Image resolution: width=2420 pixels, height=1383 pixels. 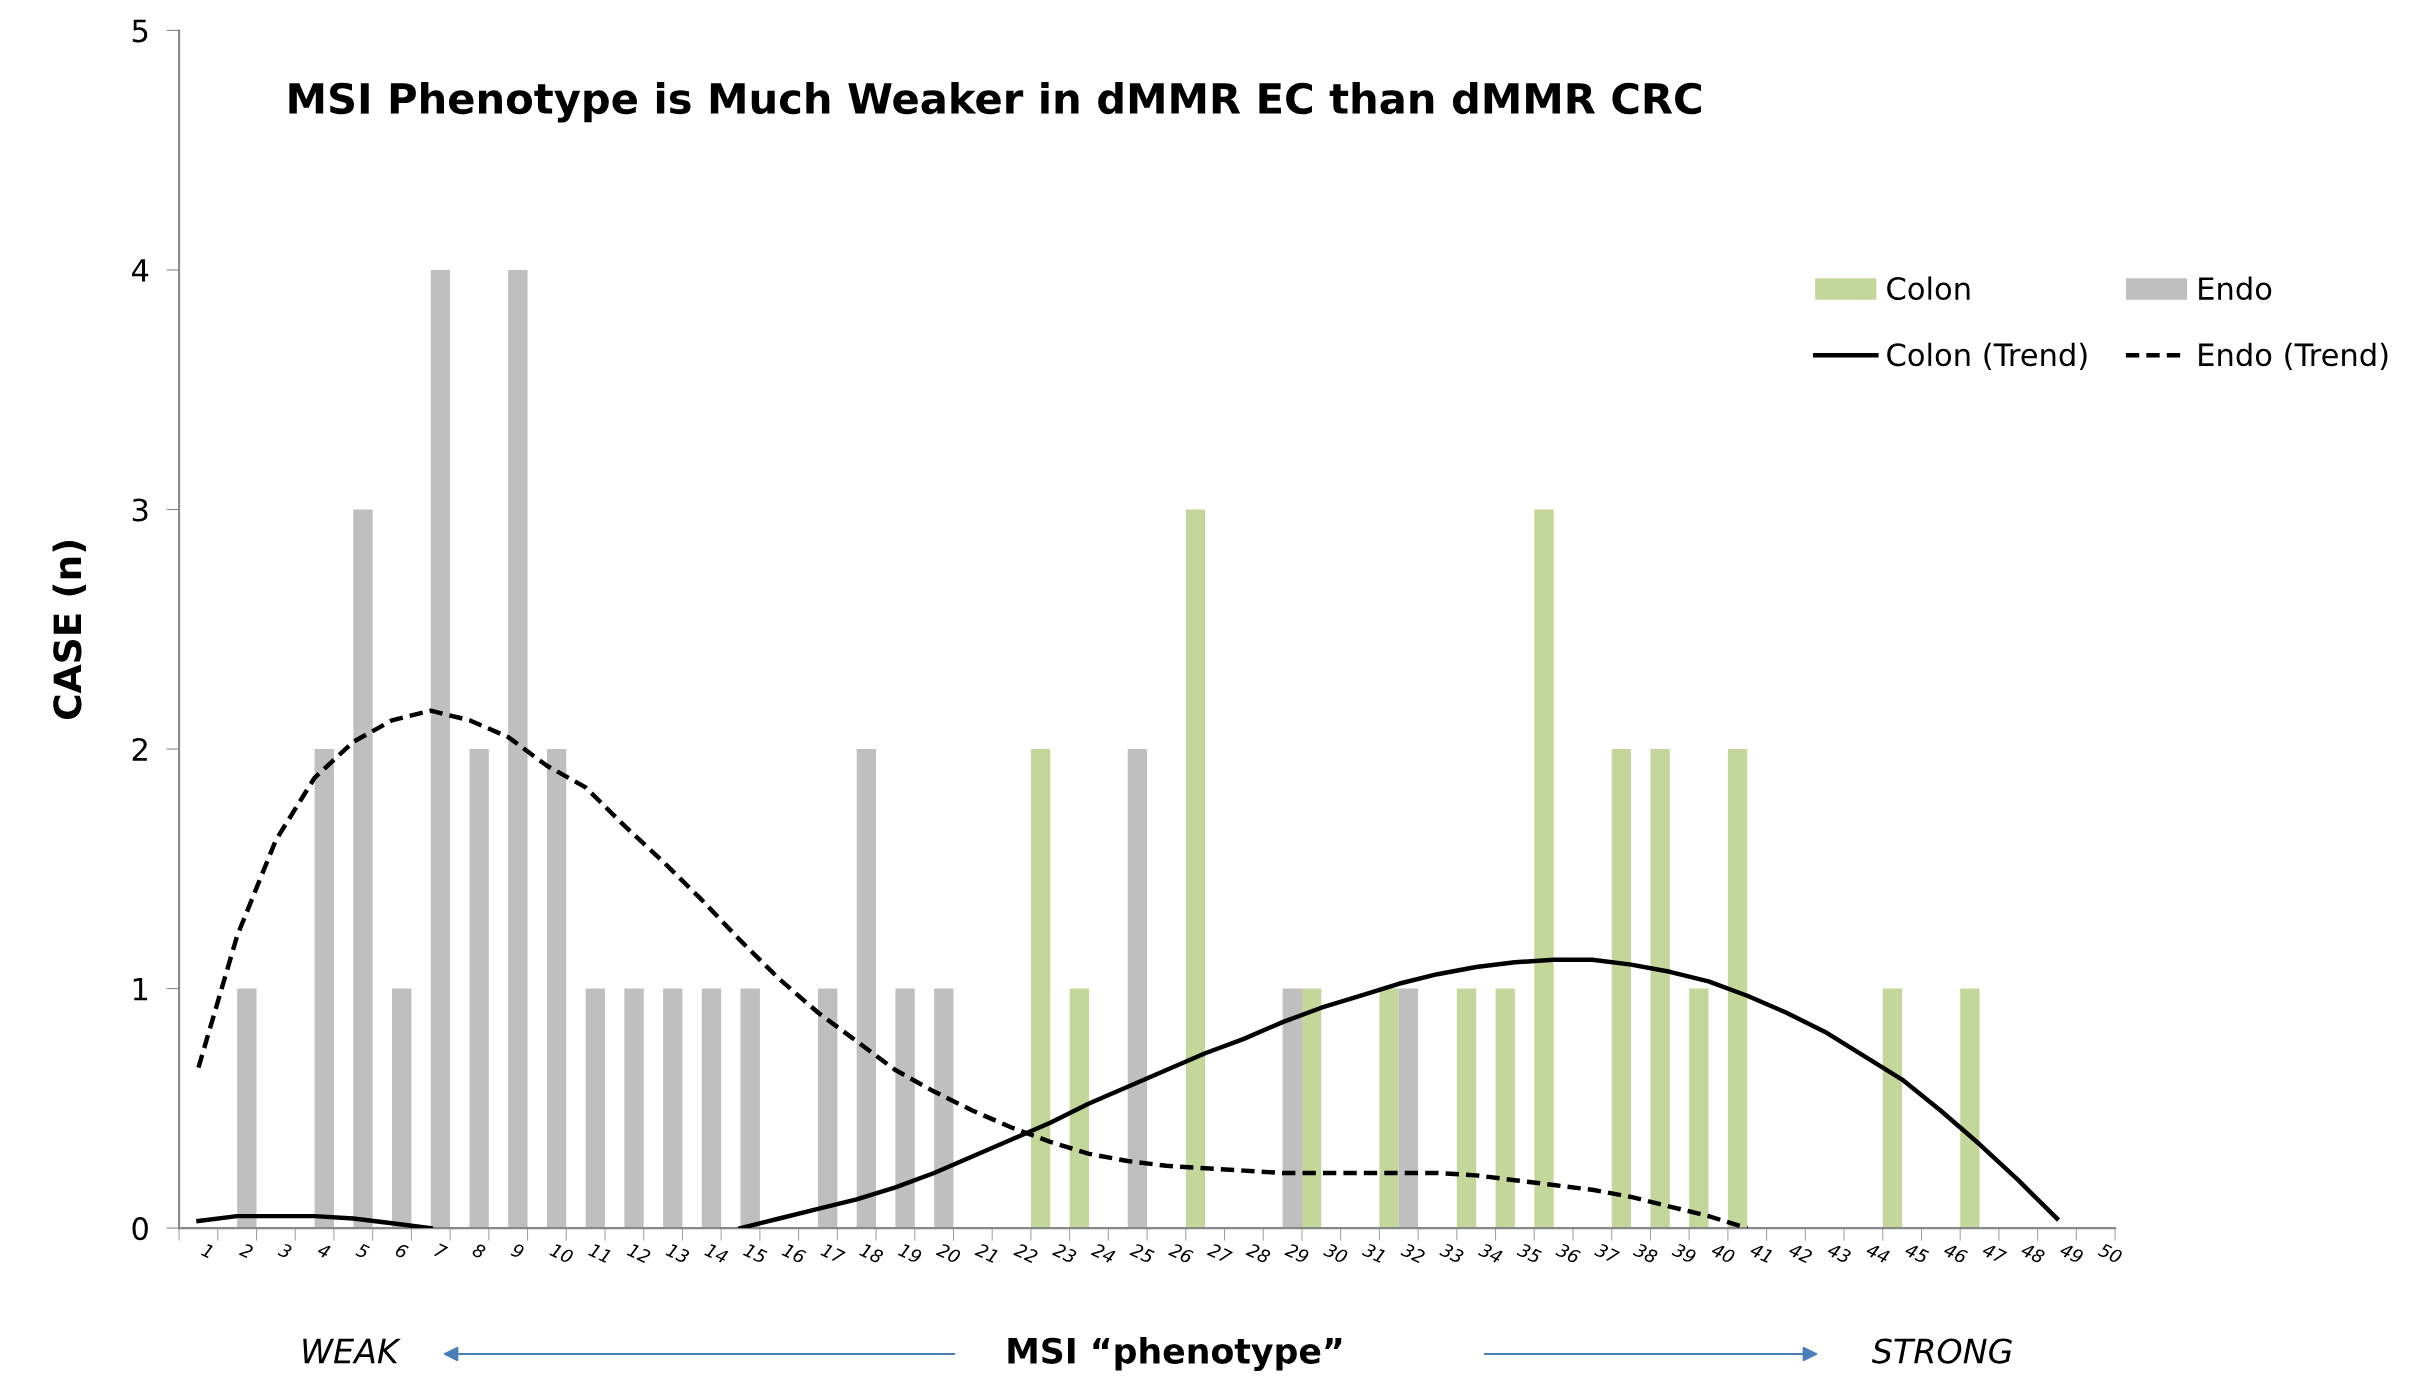 What do you see at coordinates (1928, 288) in the screenshot?
I see `legend-label: Colon` at bounding box center [1928, 288].